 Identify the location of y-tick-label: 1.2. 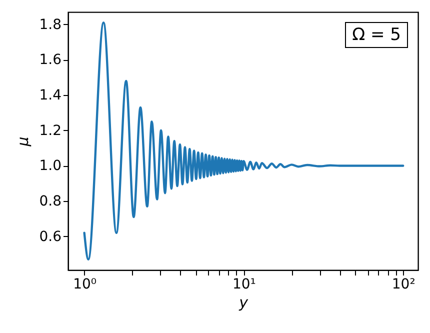
(50, 130).